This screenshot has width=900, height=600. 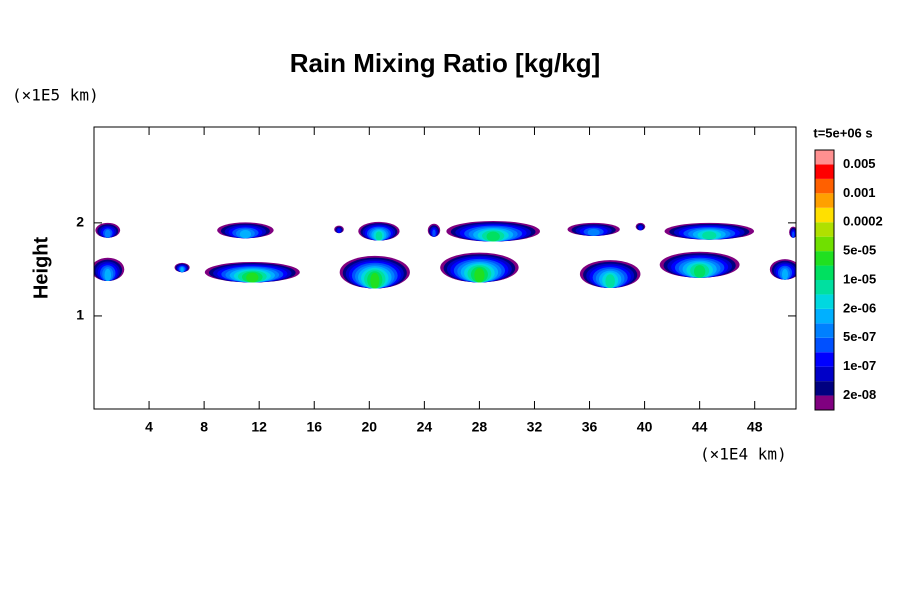 What do you see at coordinates (859, 307) in the screenshot?
I see `colorbar-label: 2e-06` at bounding box center [859, 307].